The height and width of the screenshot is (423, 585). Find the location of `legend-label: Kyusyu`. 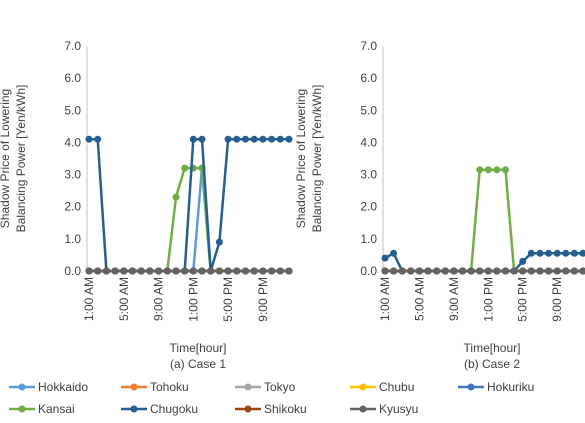

legend-label: Kyusyu is located at coordinates (398, 409).